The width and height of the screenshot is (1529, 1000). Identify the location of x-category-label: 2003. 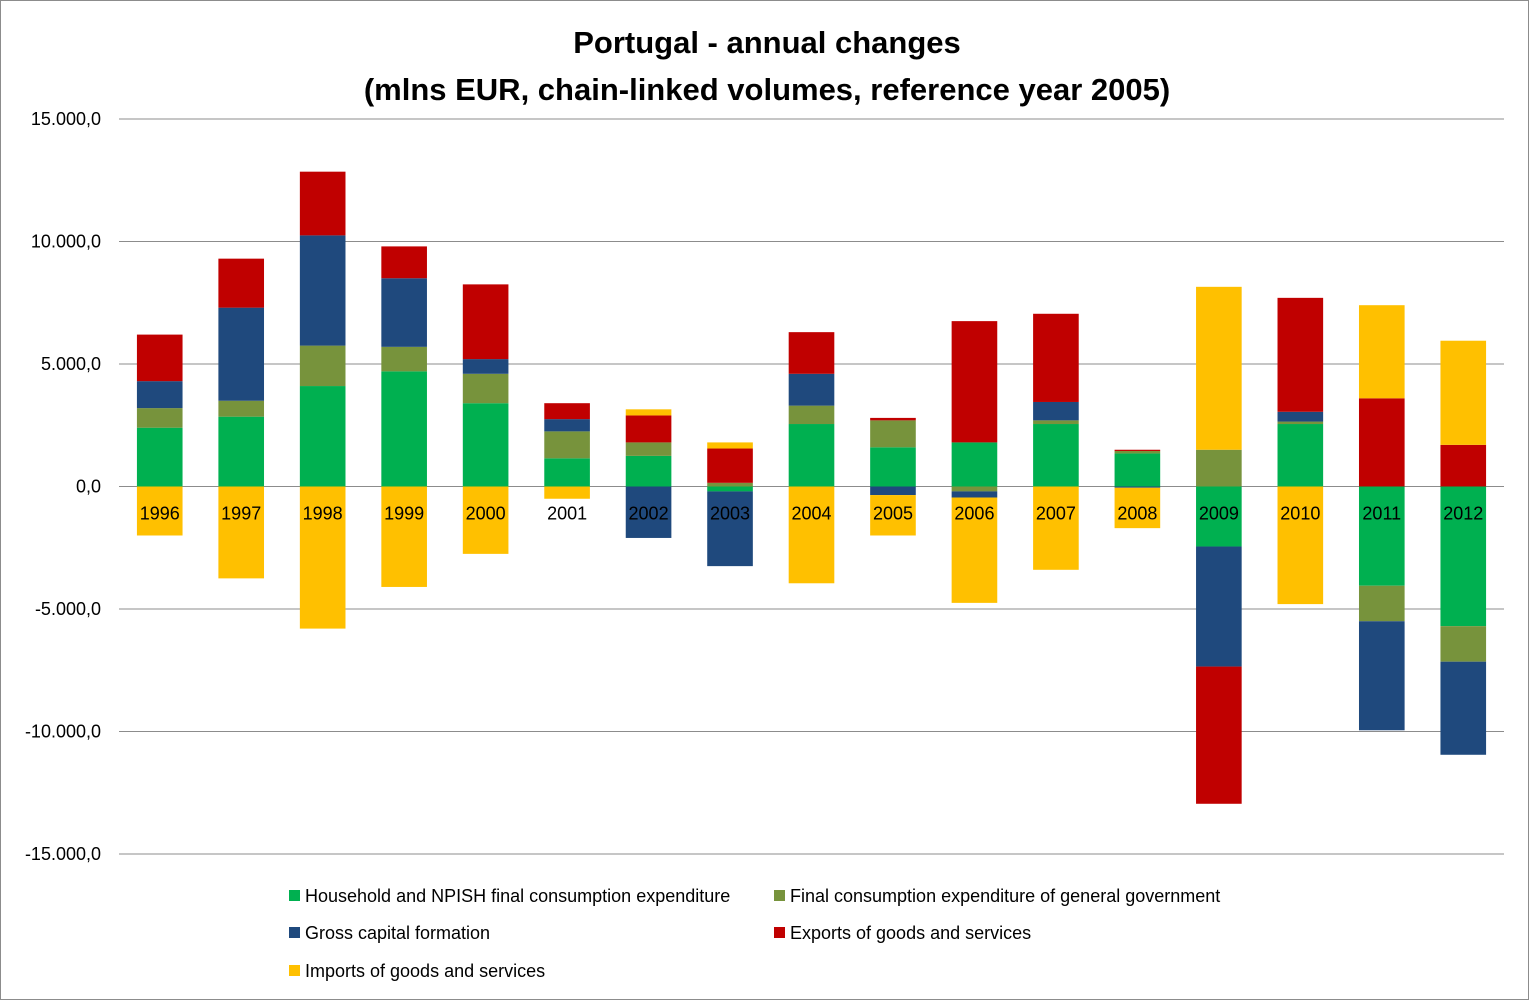
(730, 514).